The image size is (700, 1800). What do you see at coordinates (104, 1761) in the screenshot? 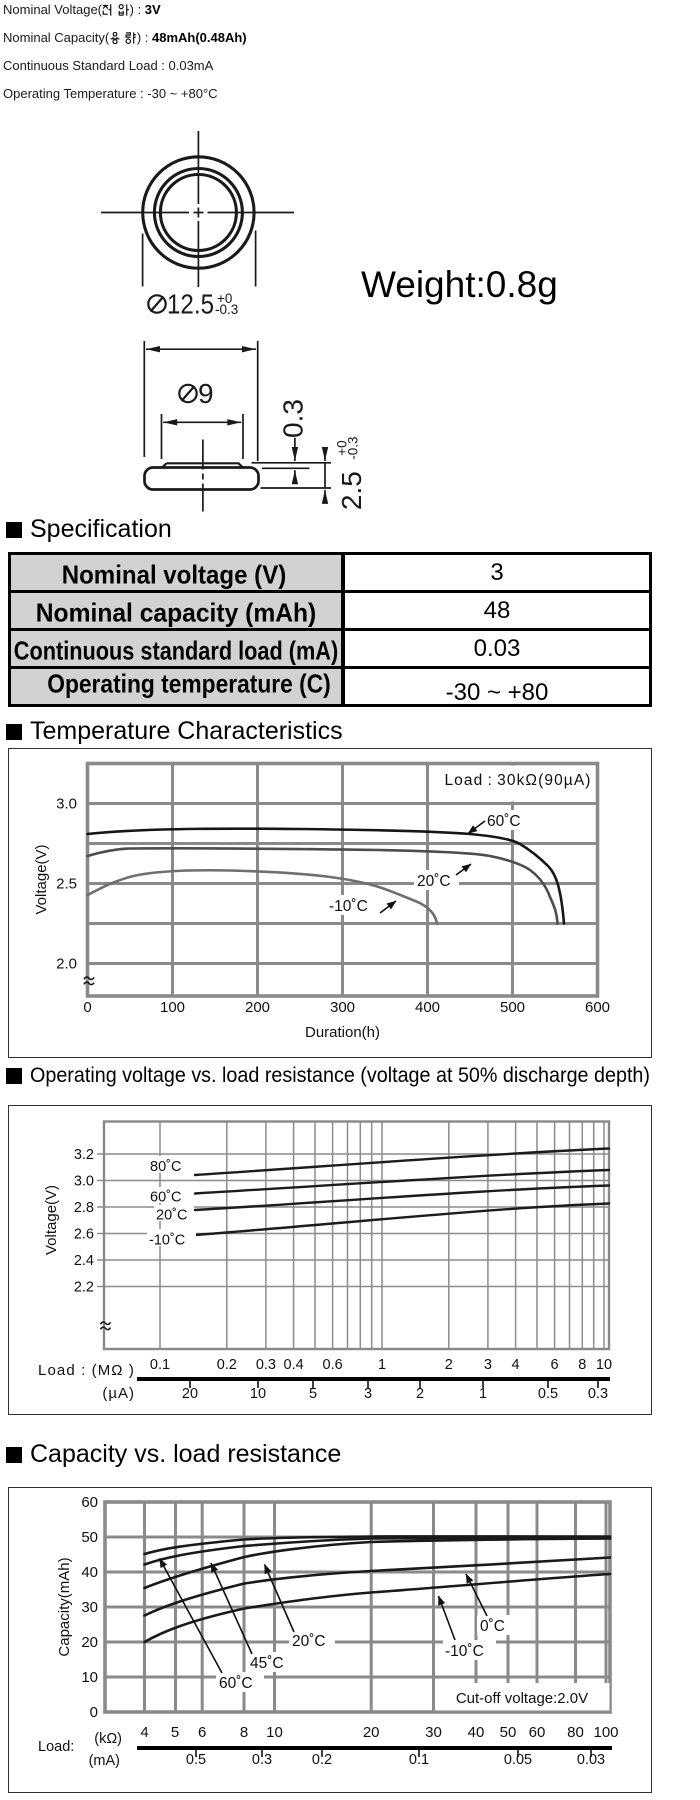
I see `svg-text: (mA)` at bounding box center [104, 1761].